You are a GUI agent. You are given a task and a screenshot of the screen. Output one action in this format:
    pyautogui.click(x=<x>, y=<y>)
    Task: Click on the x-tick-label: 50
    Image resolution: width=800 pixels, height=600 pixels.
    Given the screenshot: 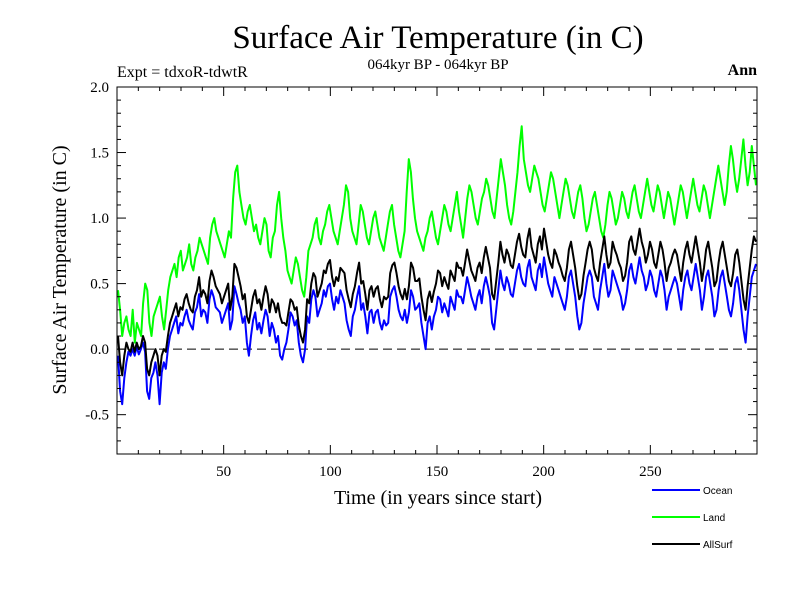 What is the action you would take?
    pyautogui.click(x=223, y=472)
    